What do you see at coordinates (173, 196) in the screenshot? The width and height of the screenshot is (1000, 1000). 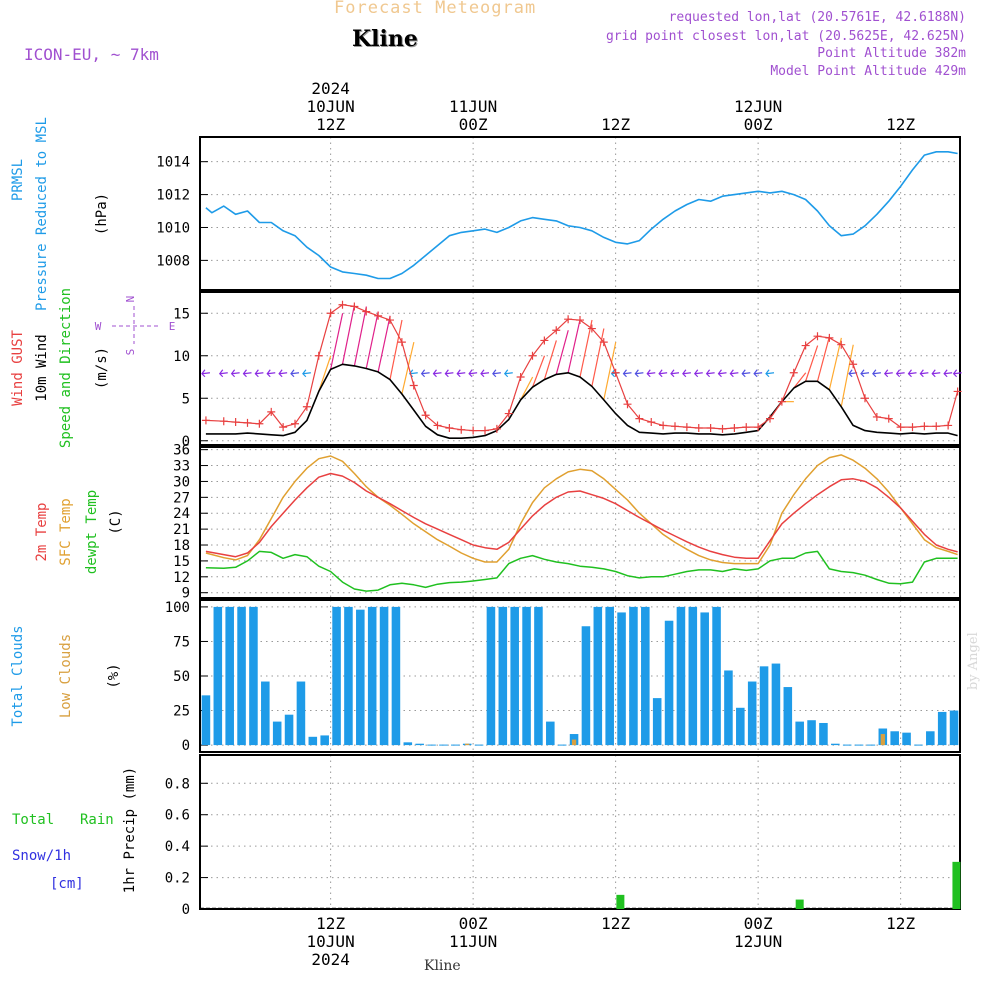 I see `y-tick-label: 1012` at bounding box center [173, 196].